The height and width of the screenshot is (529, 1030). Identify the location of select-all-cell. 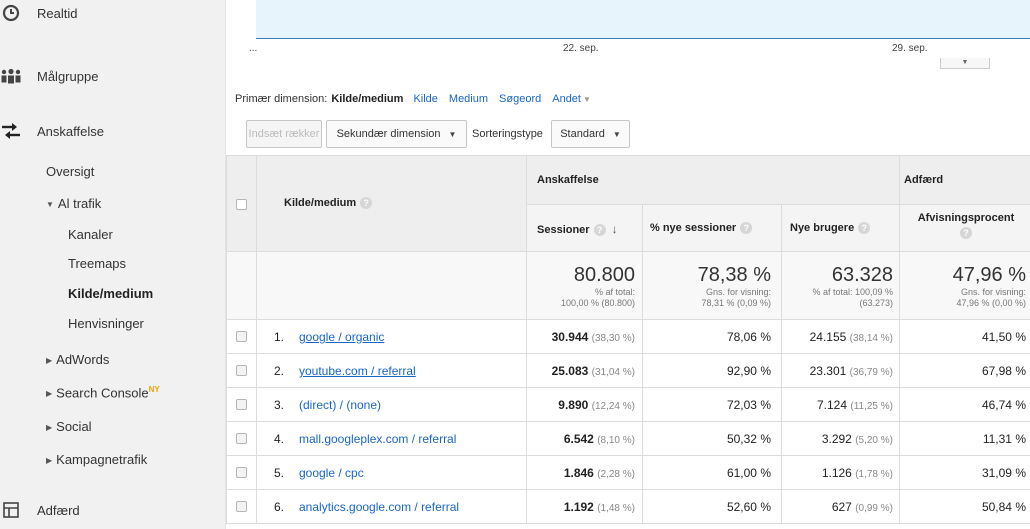
(241, 203).